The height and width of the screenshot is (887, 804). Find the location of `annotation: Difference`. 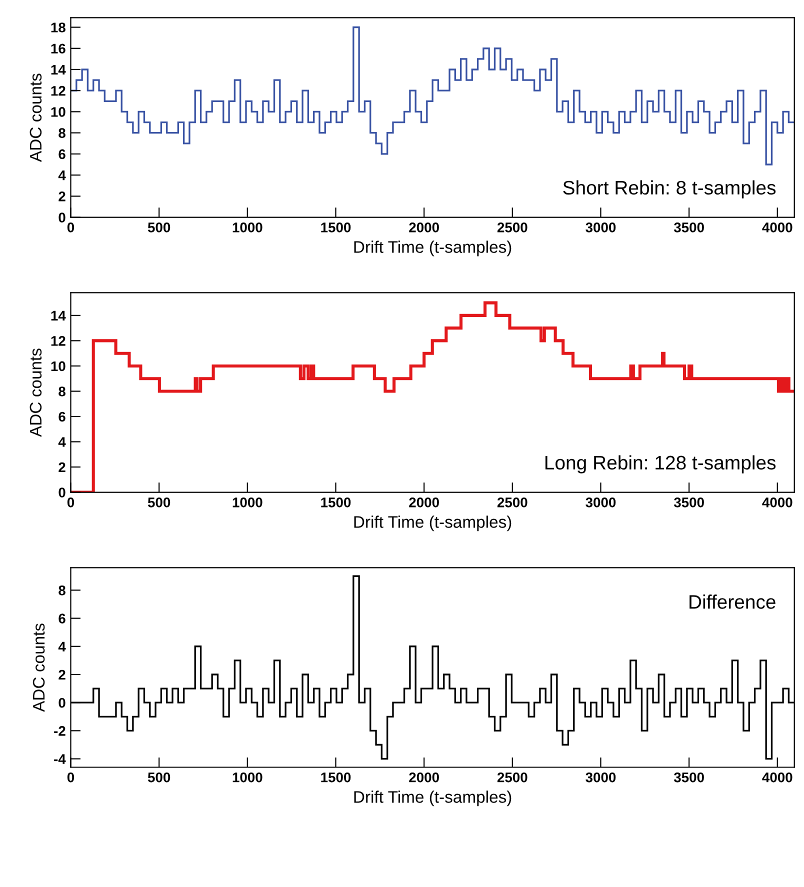

annotation: Difference is located at coordinates (733, 601).